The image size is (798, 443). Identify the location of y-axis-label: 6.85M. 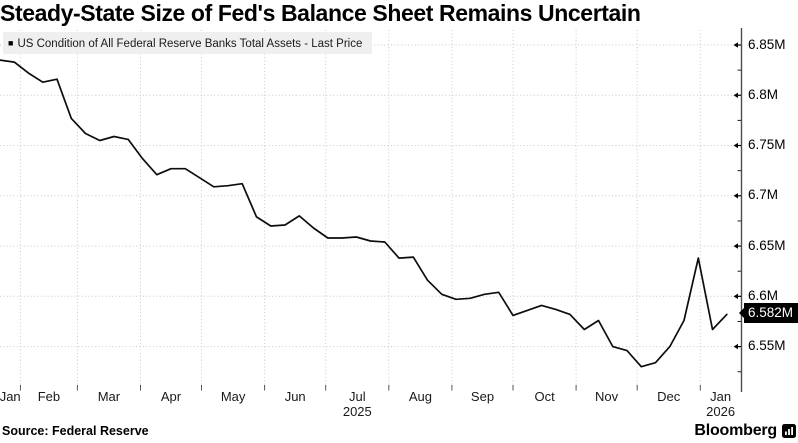
(767, 44).